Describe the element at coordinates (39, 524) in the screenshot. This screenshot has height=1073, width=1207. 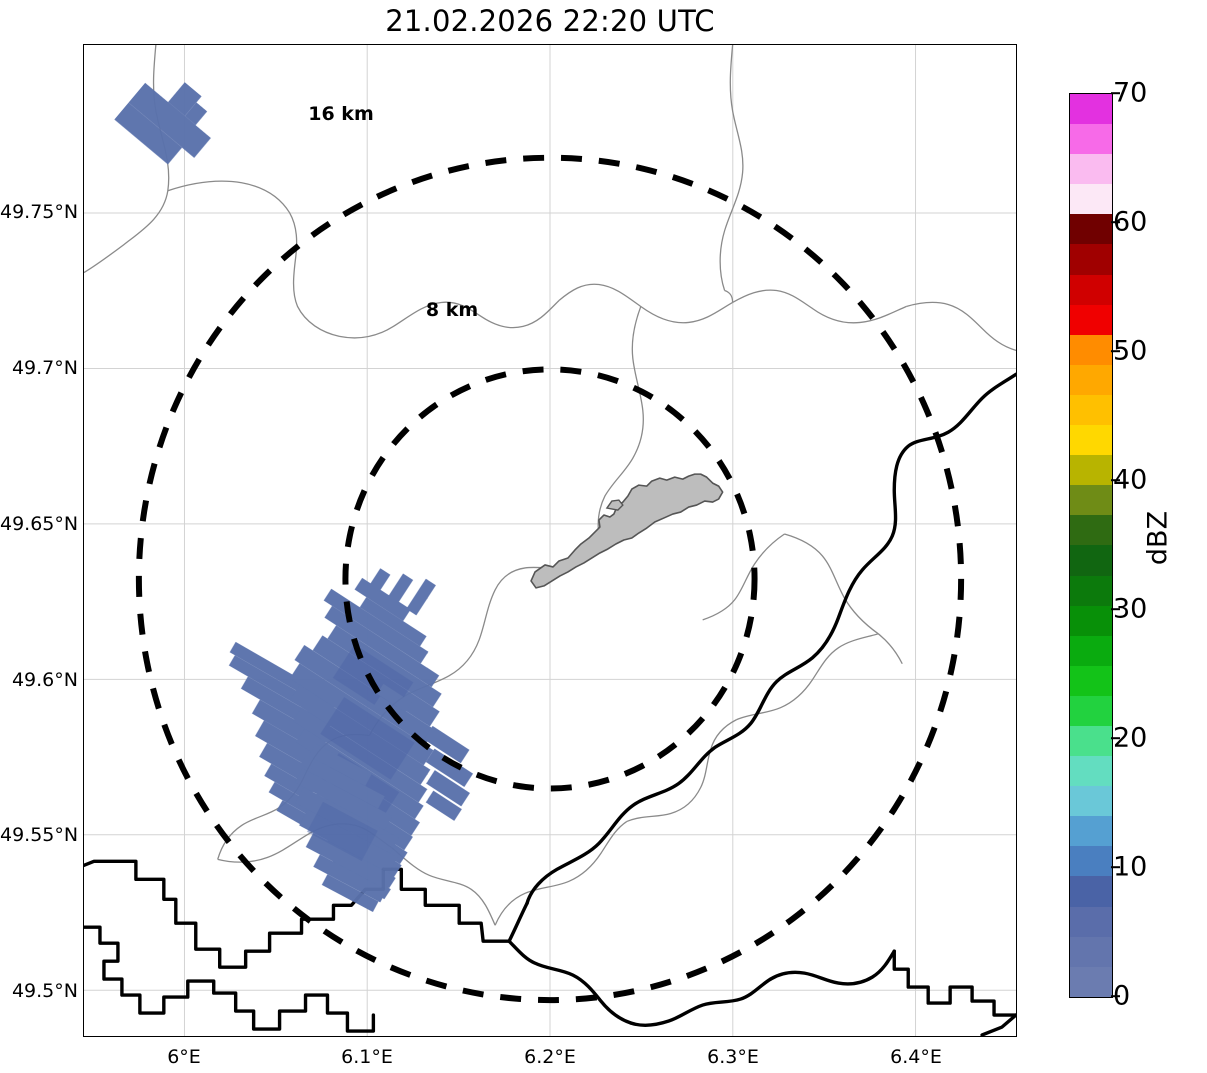
I see `y-tick-label: 49.65°N` at that location.